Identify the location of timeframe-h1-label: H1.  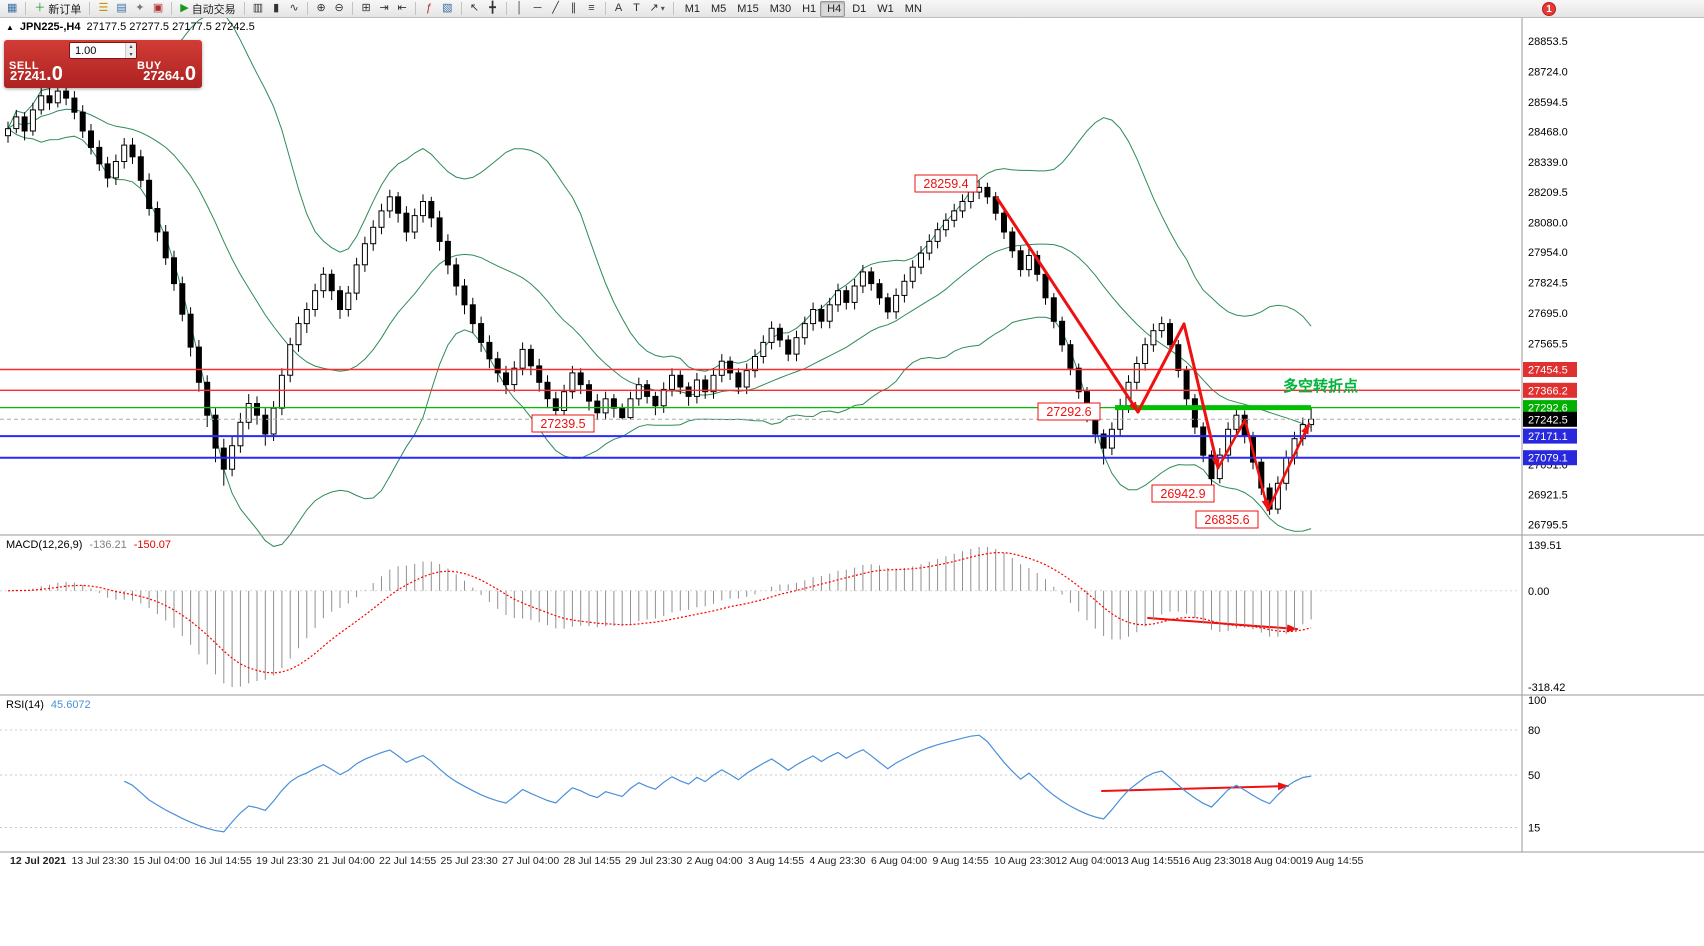
(809, 8).